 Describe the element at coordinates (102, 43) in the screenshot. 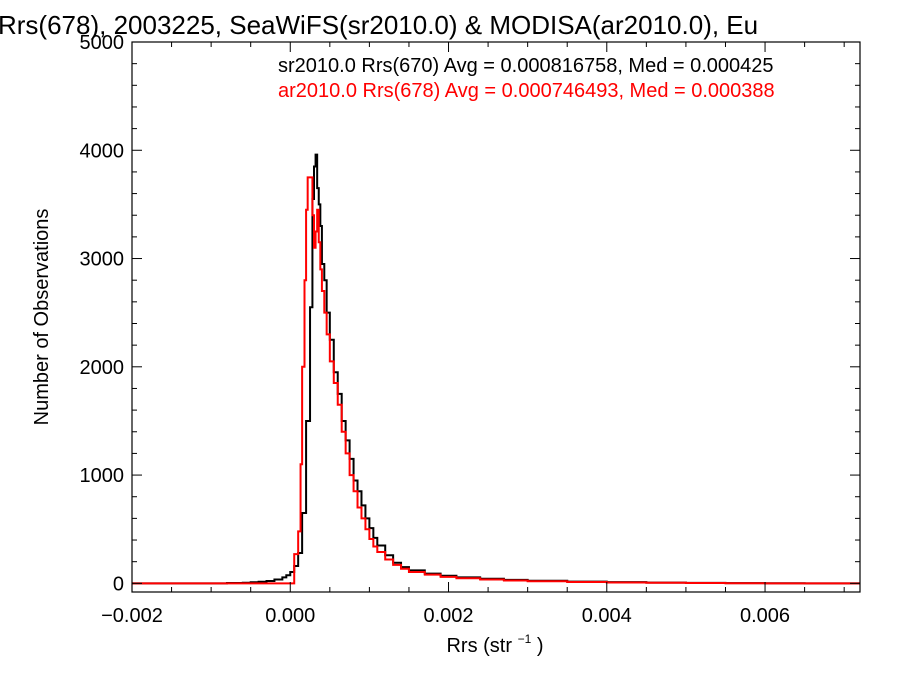

I see `y-tick-label: 5000` at that location.